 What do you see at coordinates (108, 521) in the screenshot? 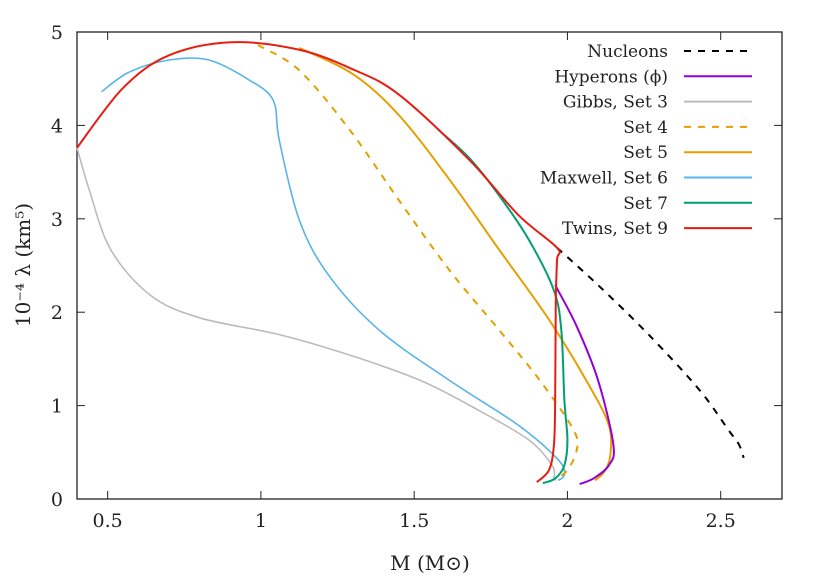
I see `x-tick-label: 0.5` at bounding box center [108, 521].